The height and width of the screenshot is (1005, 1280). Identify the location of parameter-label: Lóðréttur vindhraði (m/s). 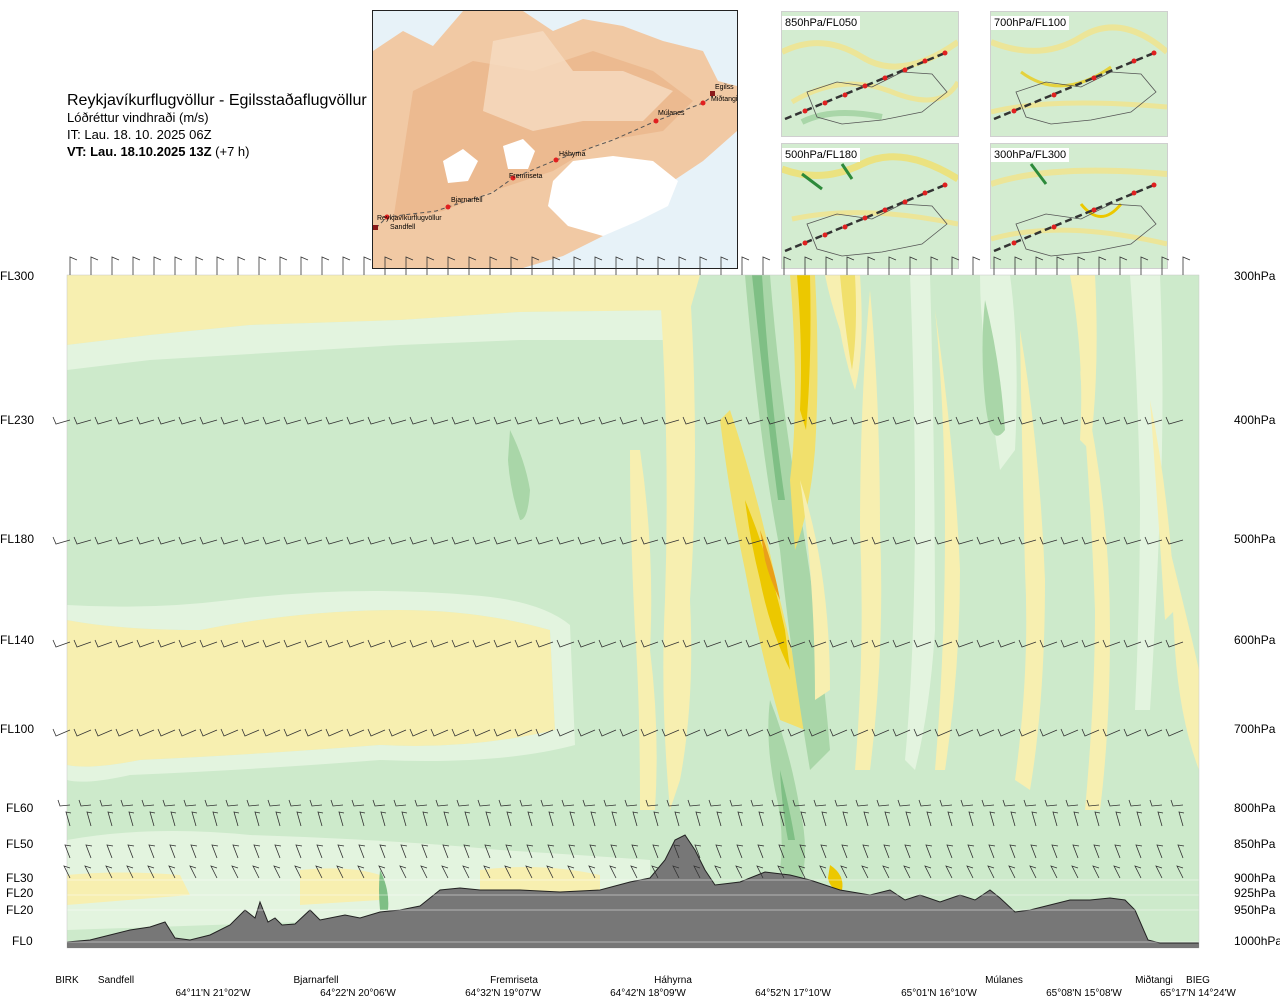
(138, 117).